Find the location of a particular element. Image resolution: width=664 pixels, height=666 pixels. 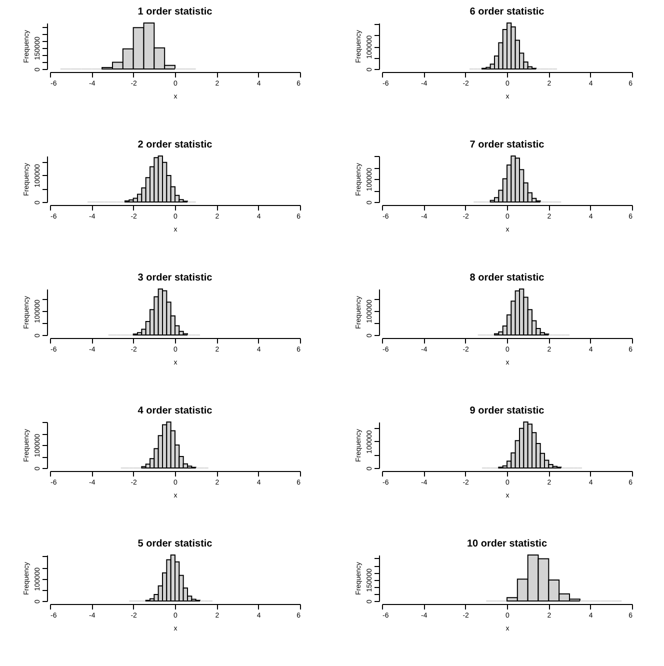

chart-title: 8 order statistic is located at coordinates (507, 278).